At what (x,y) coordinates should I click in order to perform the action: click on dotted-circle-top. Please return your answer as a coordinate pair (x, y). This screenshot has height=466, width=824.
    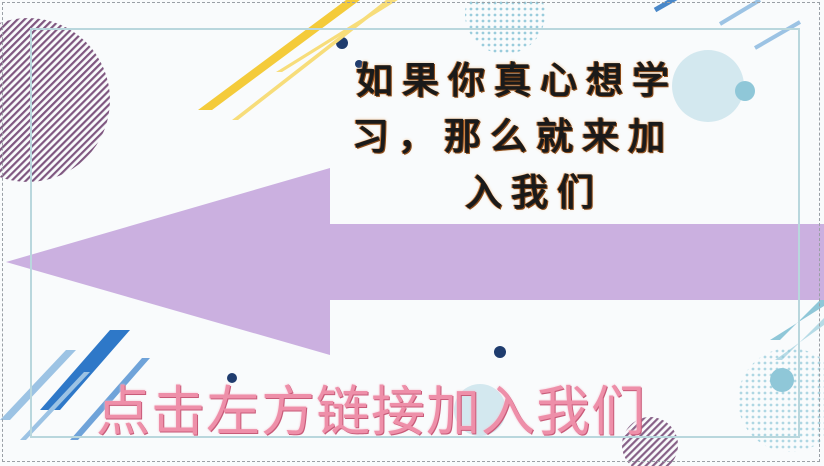
    Looking at the image, I should click on (505, 27).